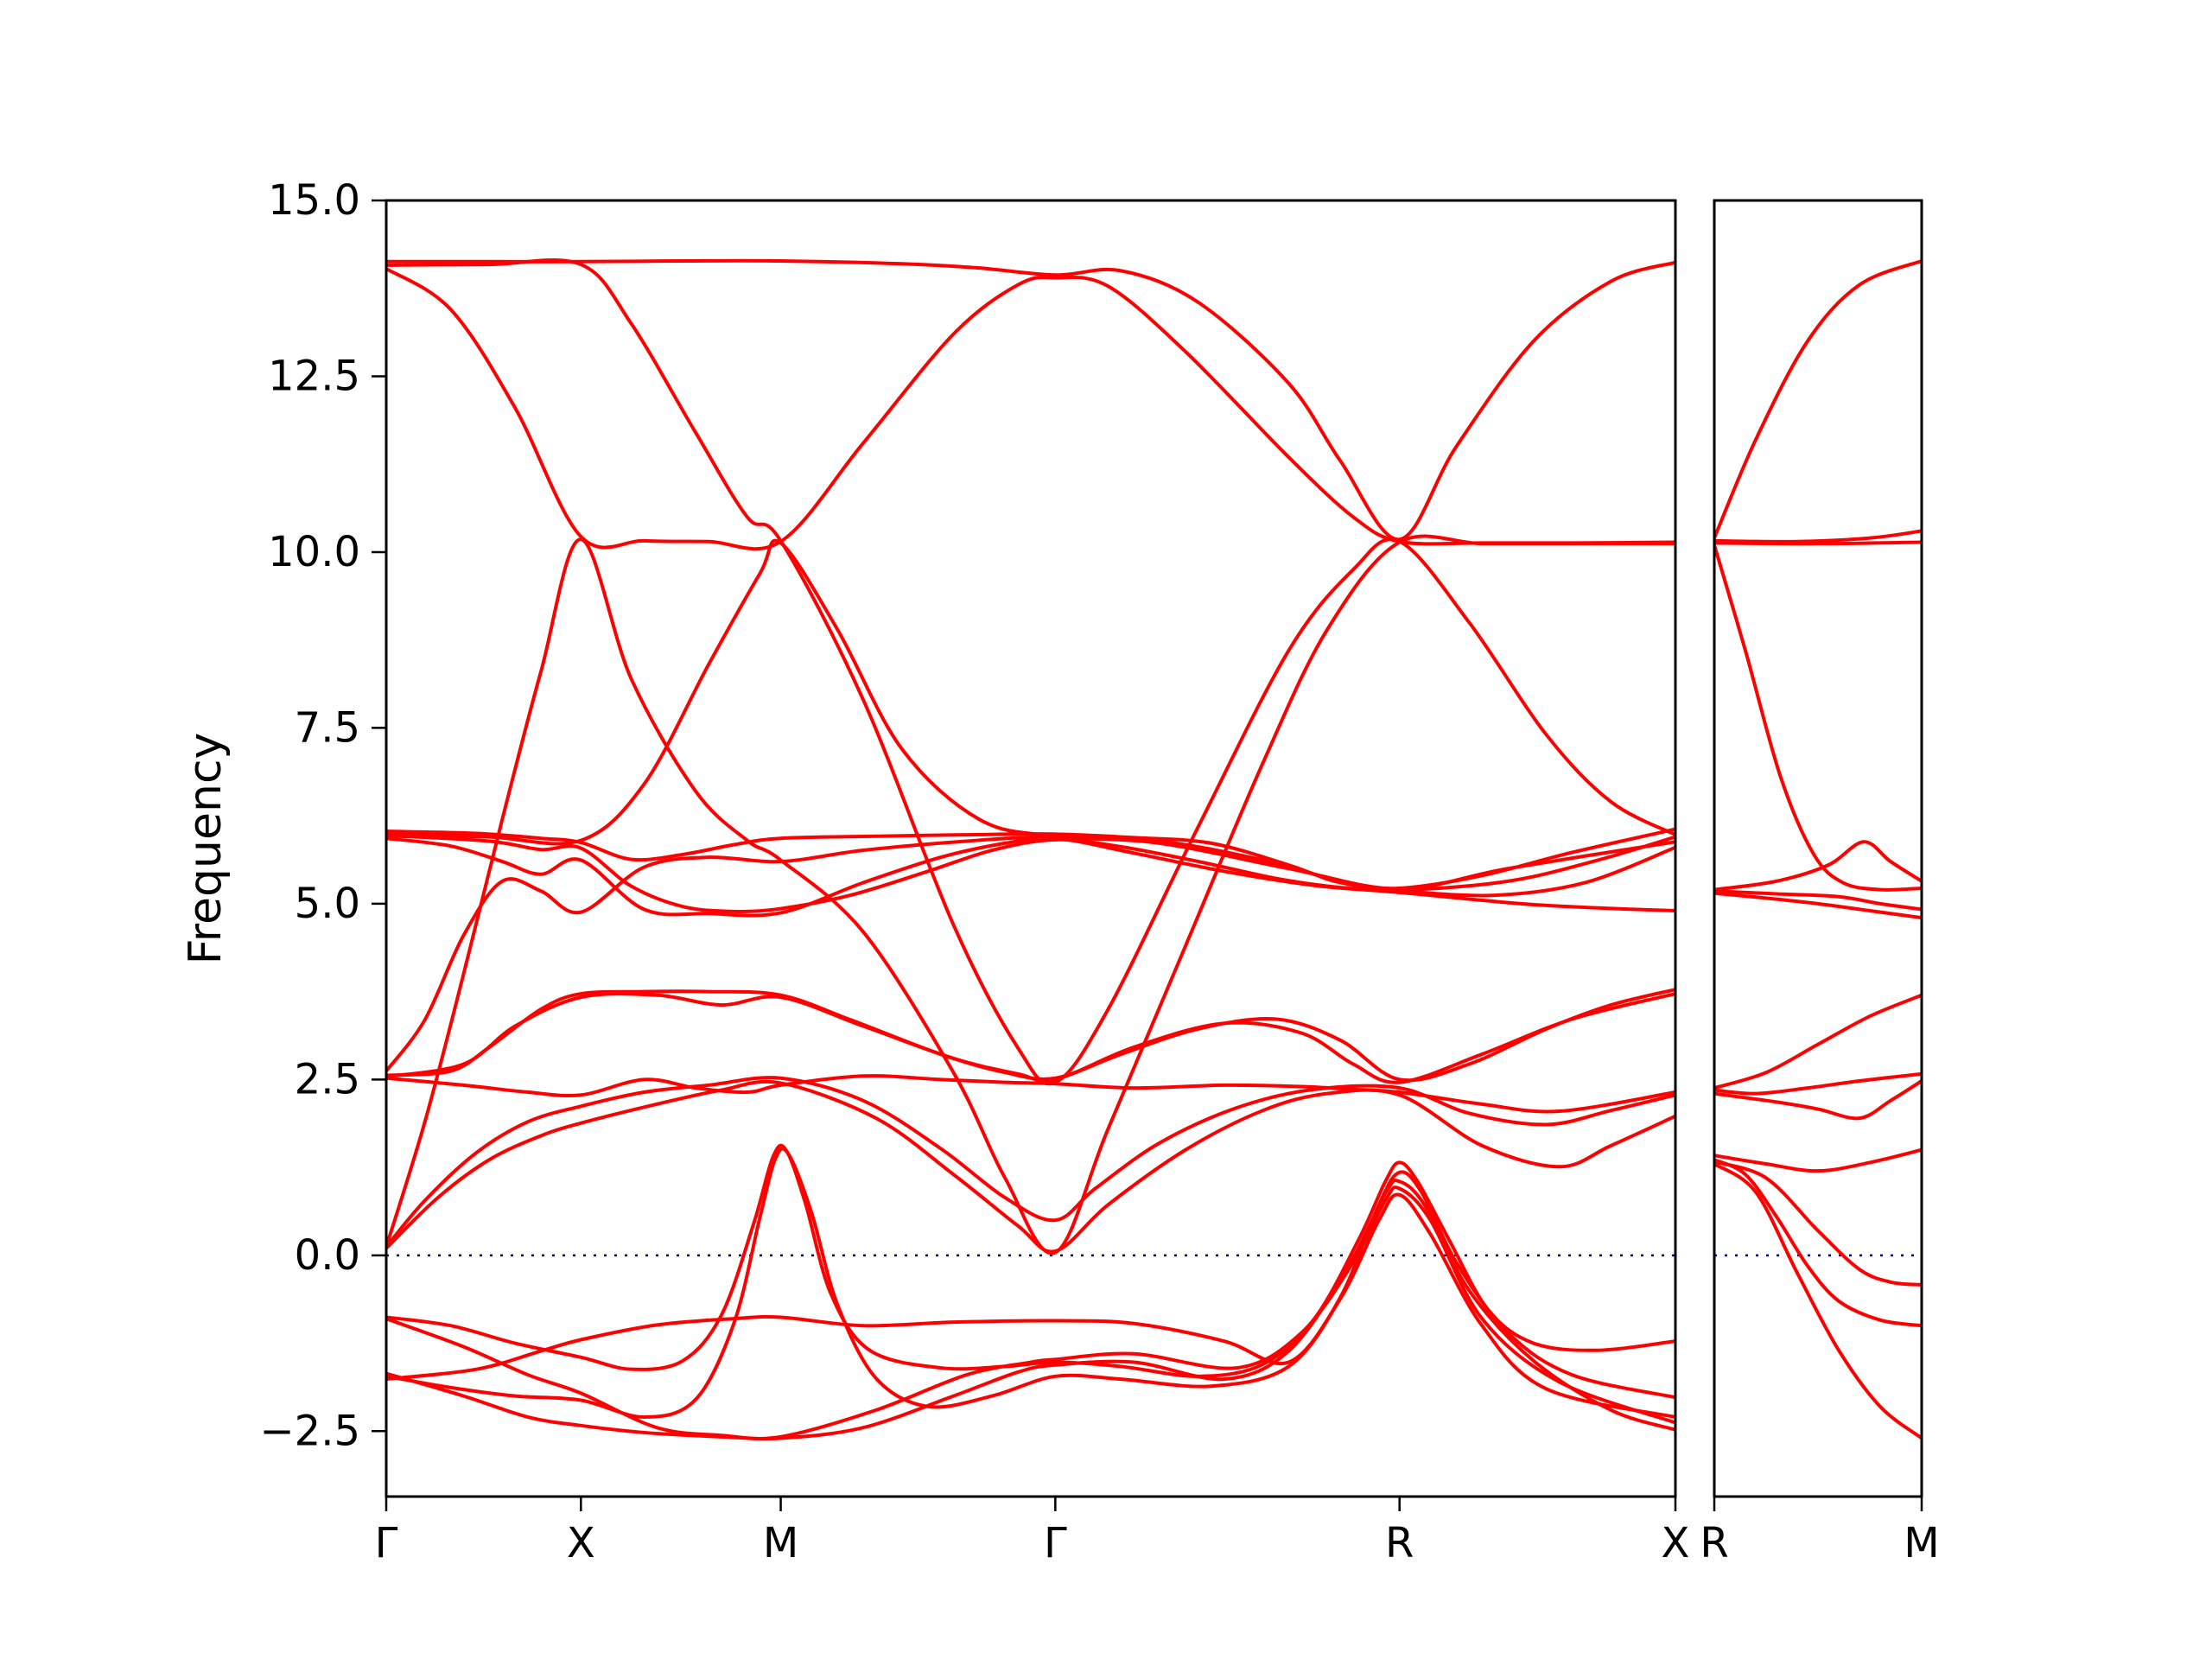 Image resolution: width=2212 pixels, height=1659 pixels. Describe the element at coordinates (314, 552) in the screenshot. I see `y-tick-label: 10.0` at that location.